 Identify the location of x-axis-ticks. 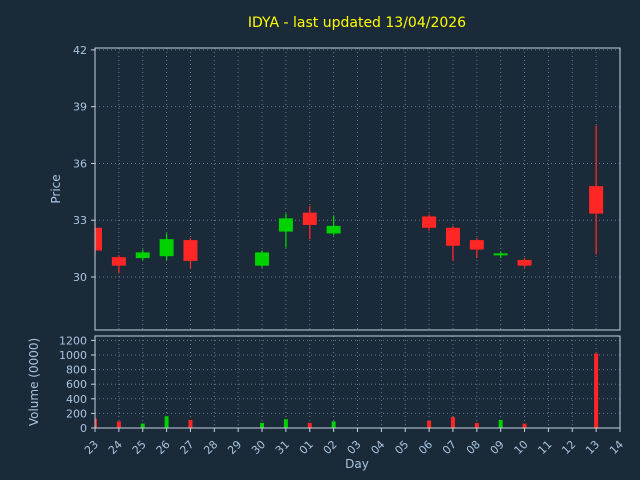
(357, 430).